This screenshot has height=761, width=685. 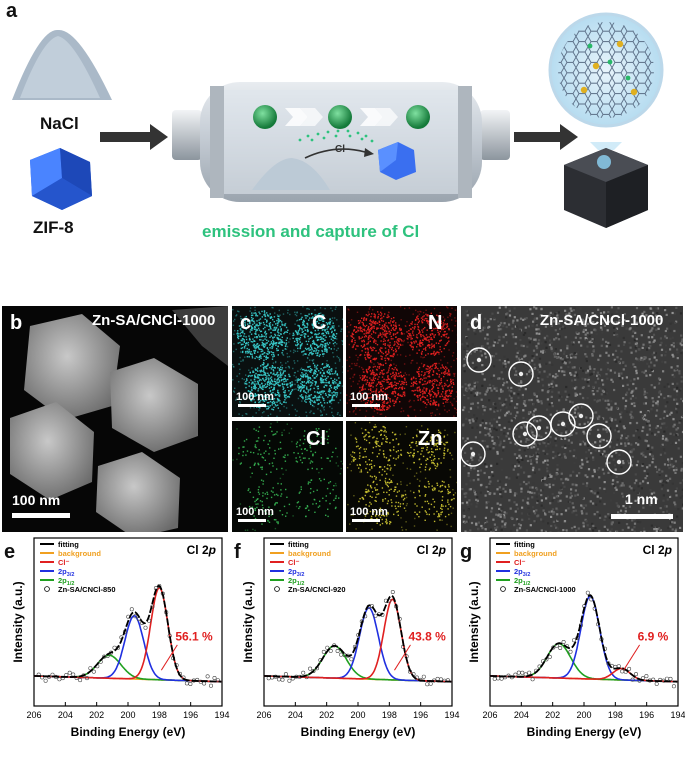 What do you see at coordinates (642, 516) in the screenshot?
I see `panel-d-scalebar` at bounding box center [642, 516].